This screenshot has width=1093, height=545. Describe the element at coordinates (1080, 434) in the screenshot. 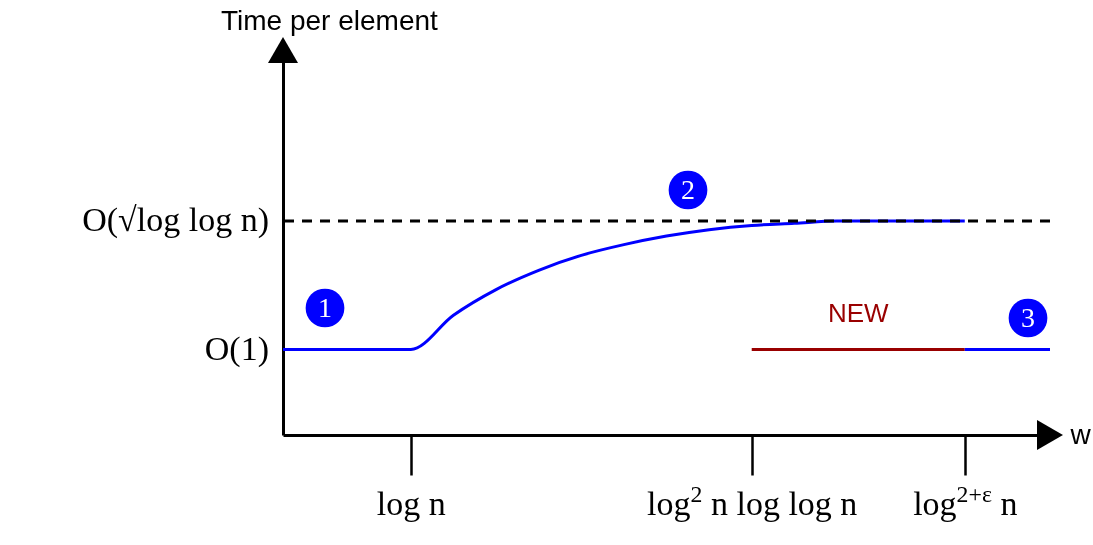

I see `x-axis-title: w` at that location.